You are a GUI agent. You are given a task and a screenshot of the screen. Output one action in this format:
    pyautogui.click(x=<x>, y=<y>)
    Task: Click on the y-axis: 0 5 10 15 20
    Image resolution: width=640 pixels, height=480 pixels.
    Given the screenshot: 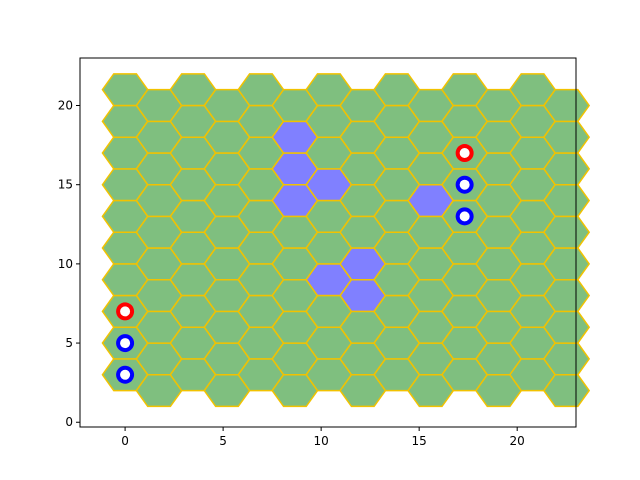 What is the action you would take?
    pyautogui.click(x=69, y=264)
    